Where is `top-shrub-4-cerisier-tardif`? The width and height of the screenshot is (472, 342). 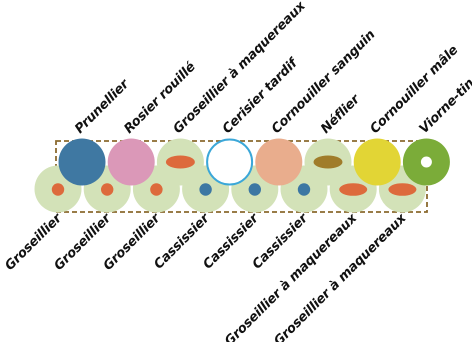 top-shrub-4-cerisier-tardif is located at coordinates (230, 162).